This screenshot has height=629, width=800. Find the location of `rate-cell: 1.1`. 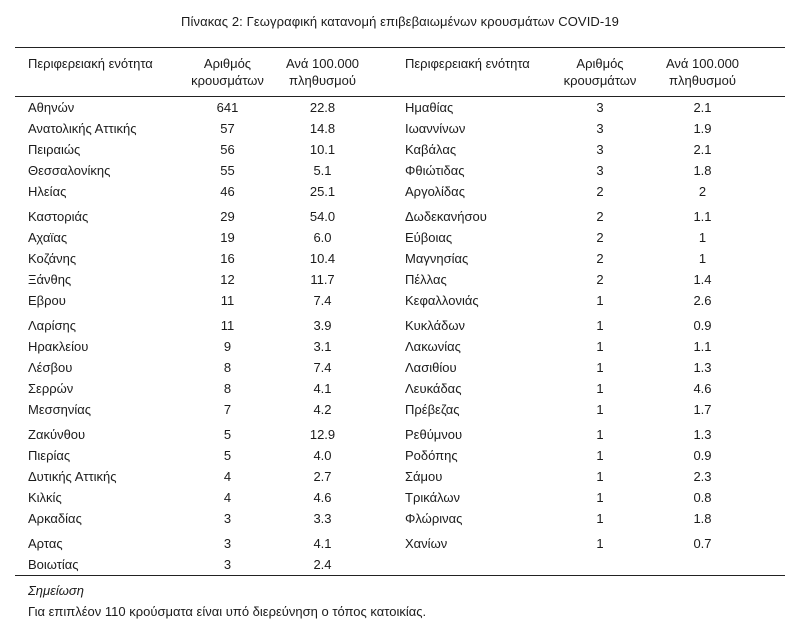

rate-cell: 1.1 is located at coordinates (702, 216).